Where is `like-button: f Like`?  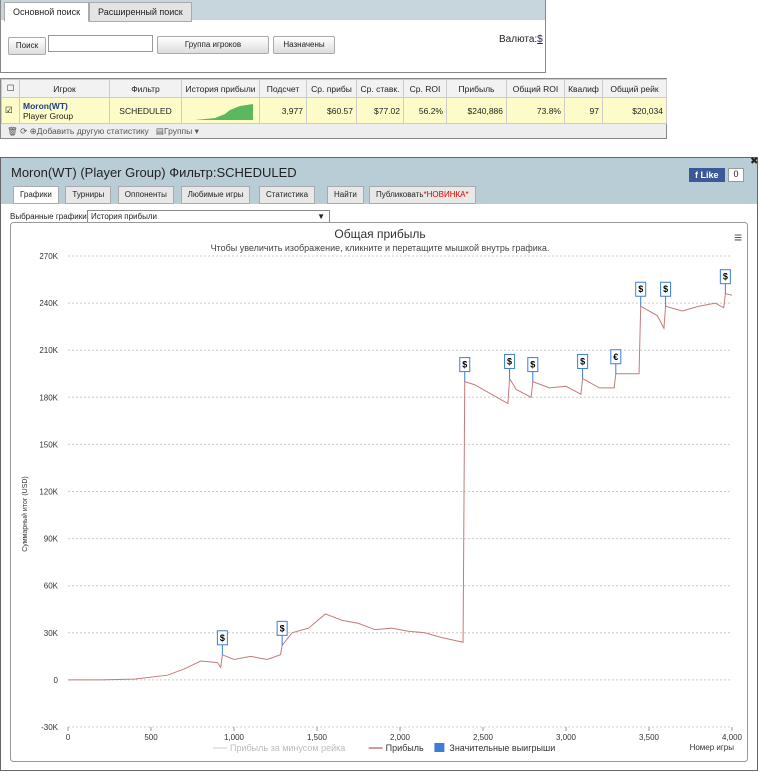 like-button: f Like is located at coordinates (707, 175).